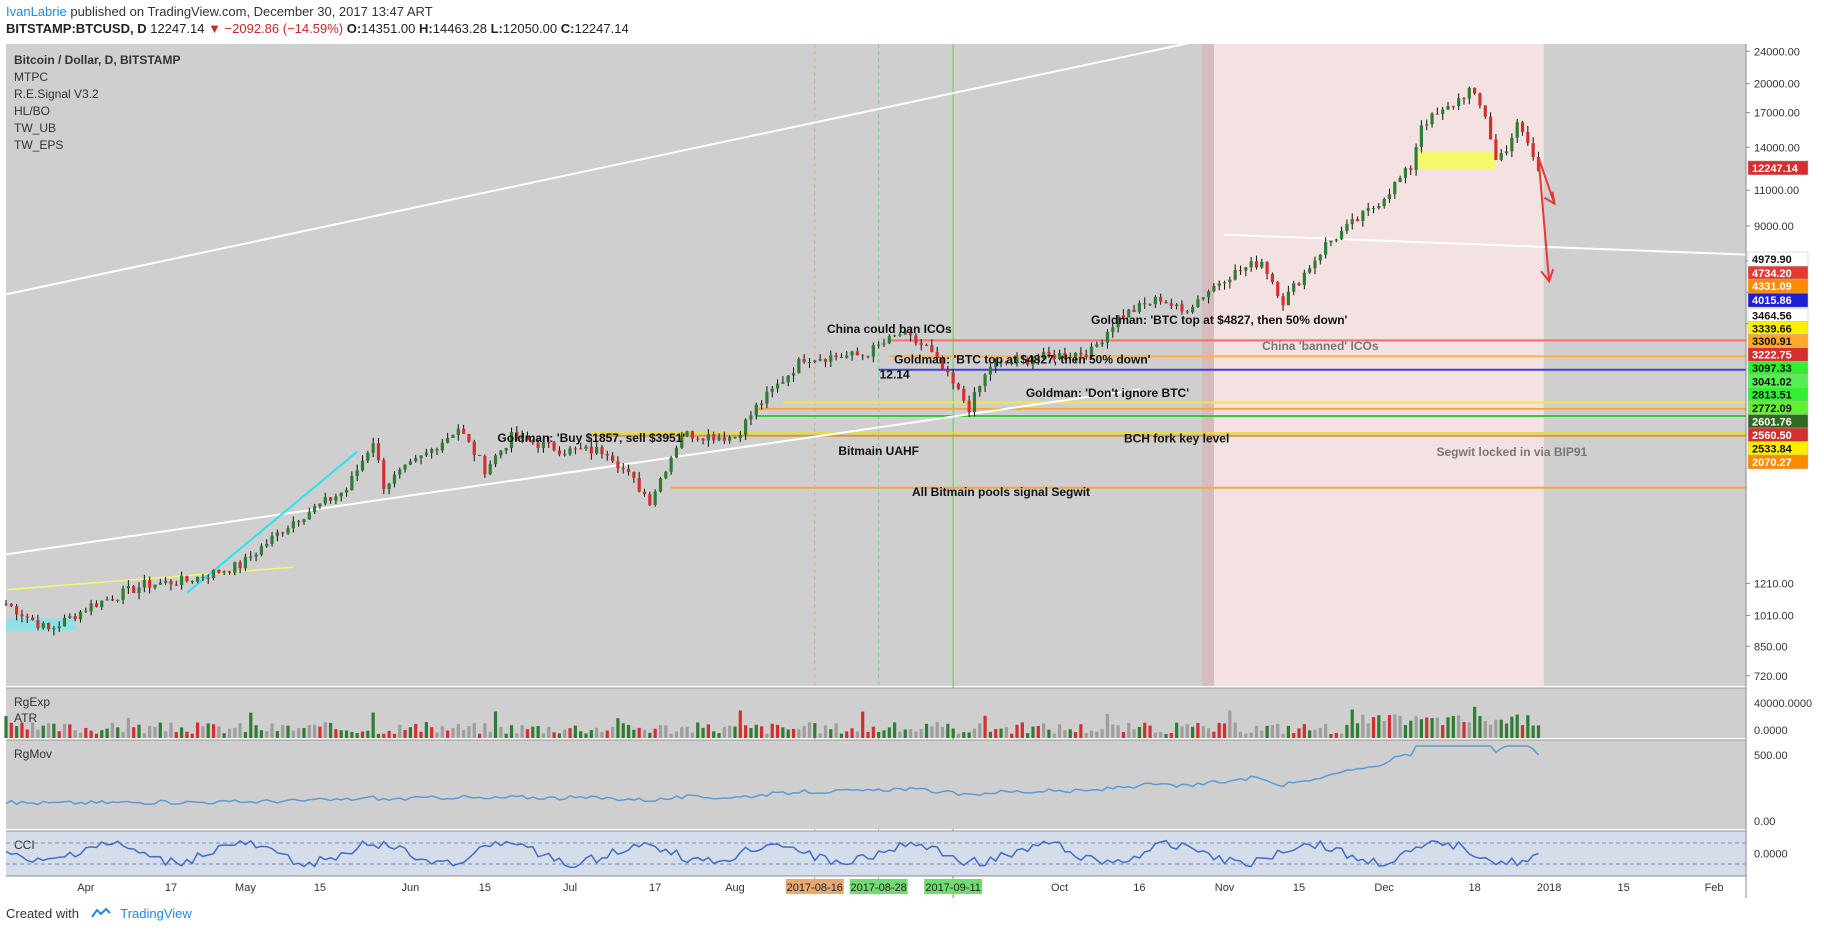 The width and height of the screenshot is (1824, 932). Describe the element at coordinates (572, 472) in the screenshot. I see `trend-line` at that location.